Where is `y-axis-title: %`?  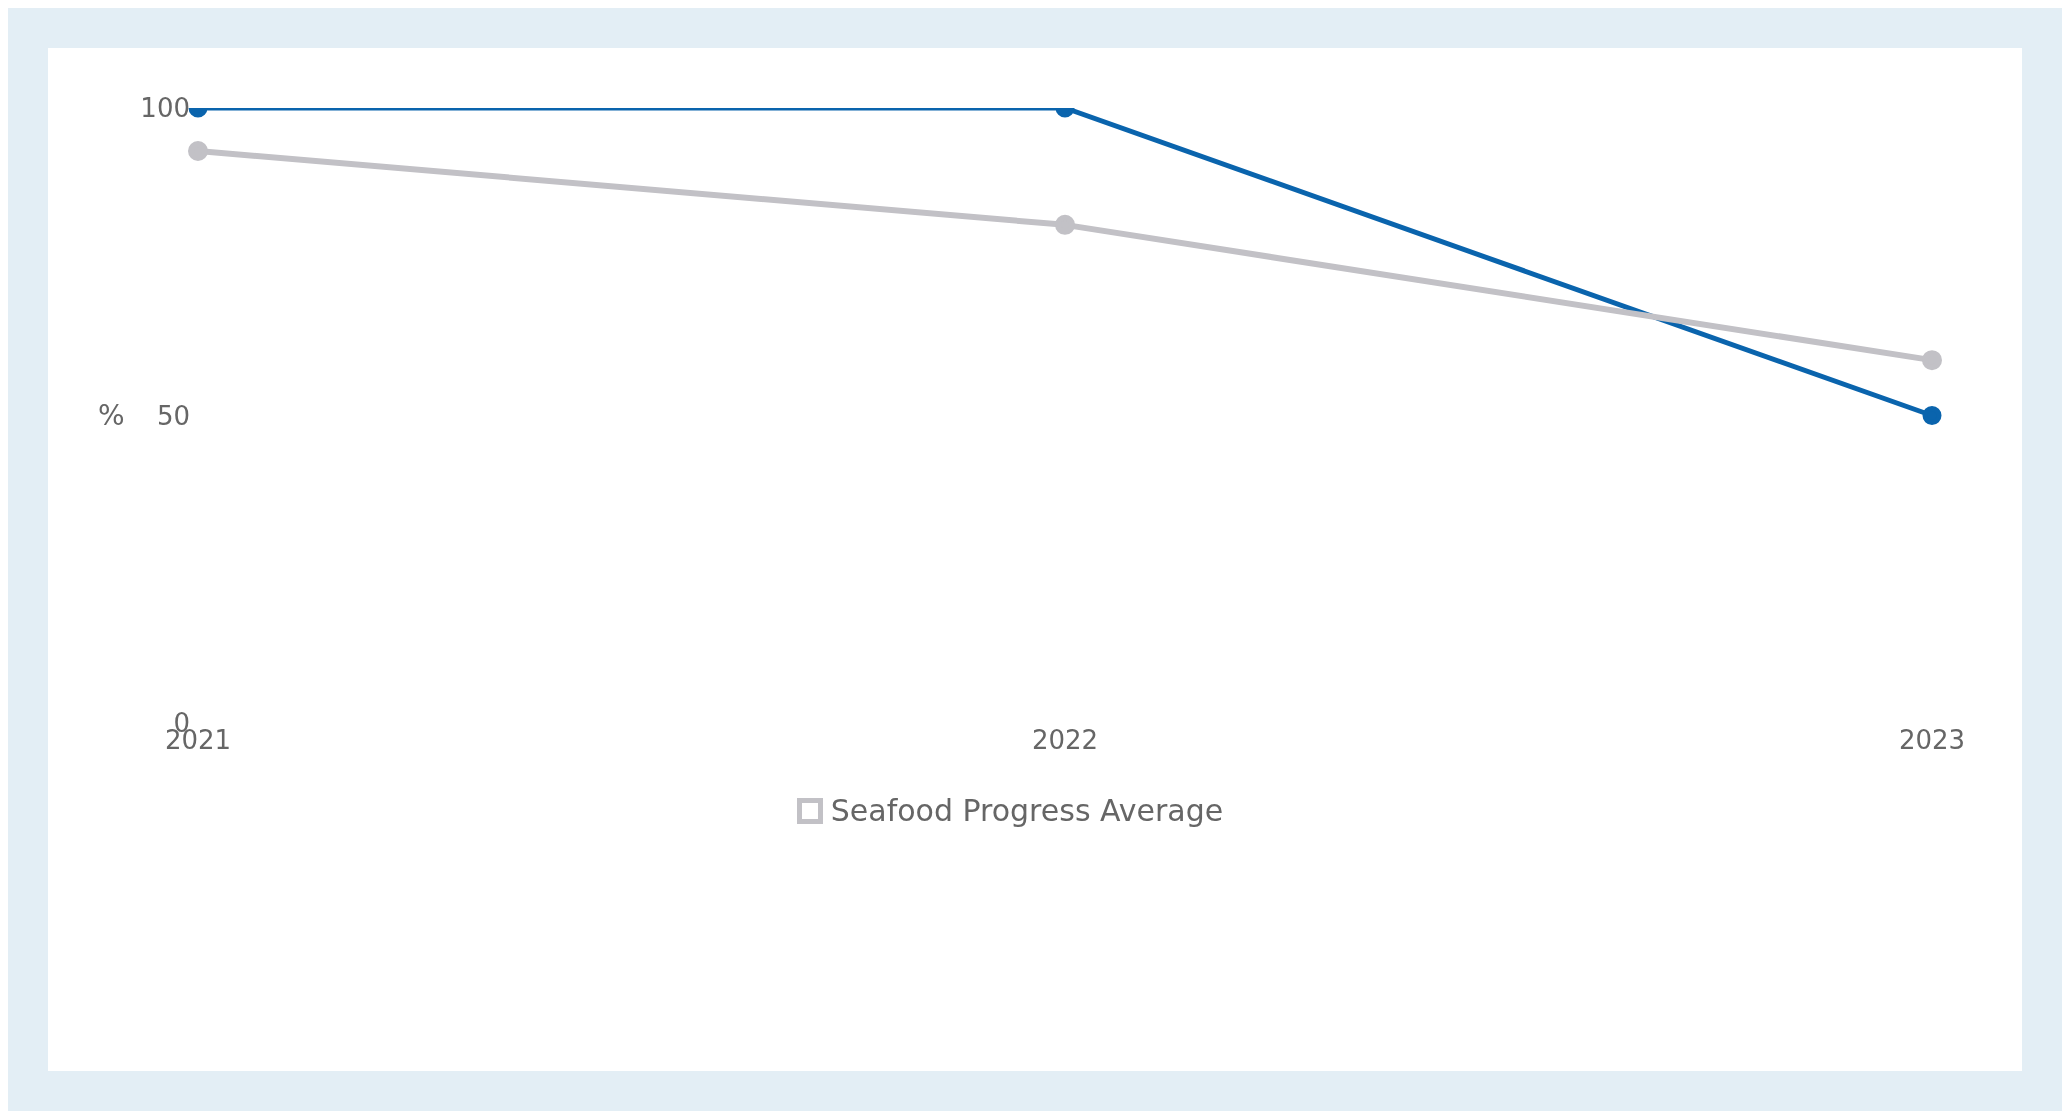 y-axis-title: % is located at coordinates (111, 416).